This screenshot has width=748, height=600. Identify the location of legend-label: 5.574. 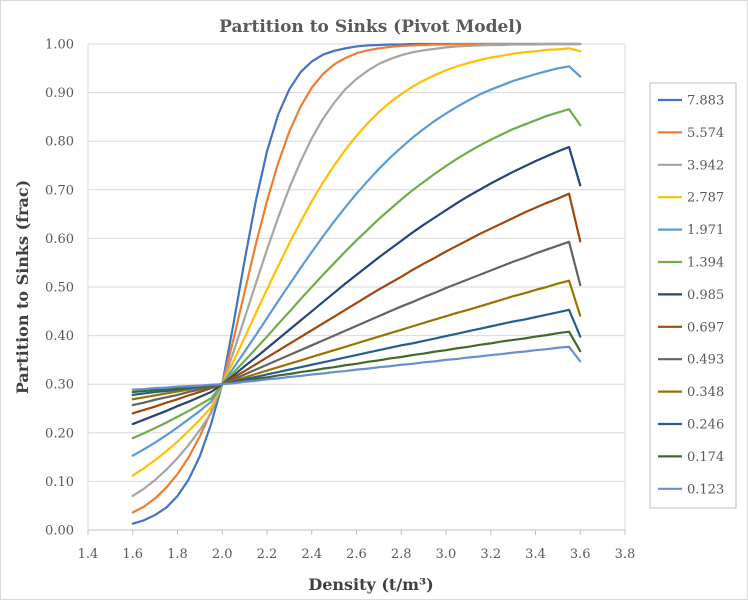
(705, 133).